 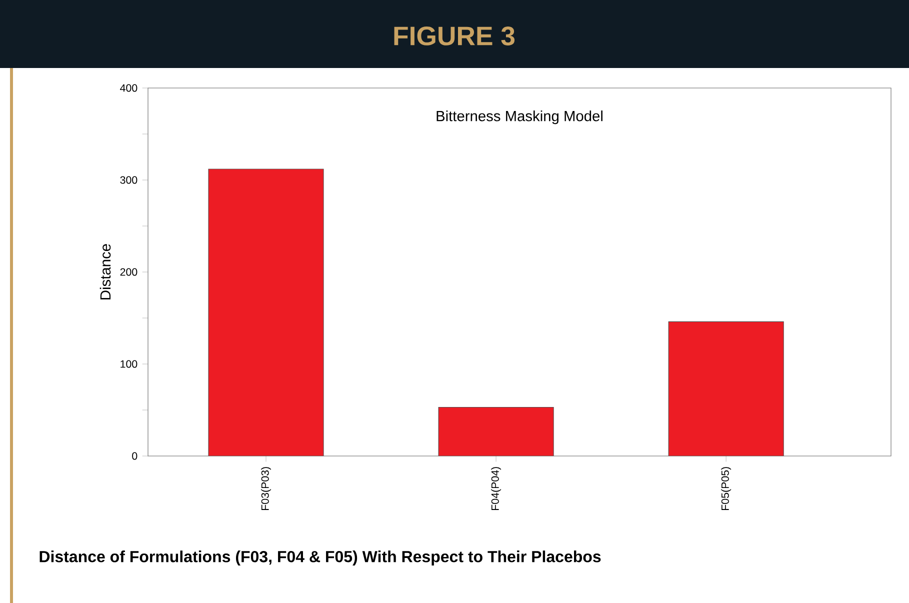 What do you see at coordinates (129, 272) in the screenshot?
I see `y-tick-label: 200` at bounding box center [129, 272].